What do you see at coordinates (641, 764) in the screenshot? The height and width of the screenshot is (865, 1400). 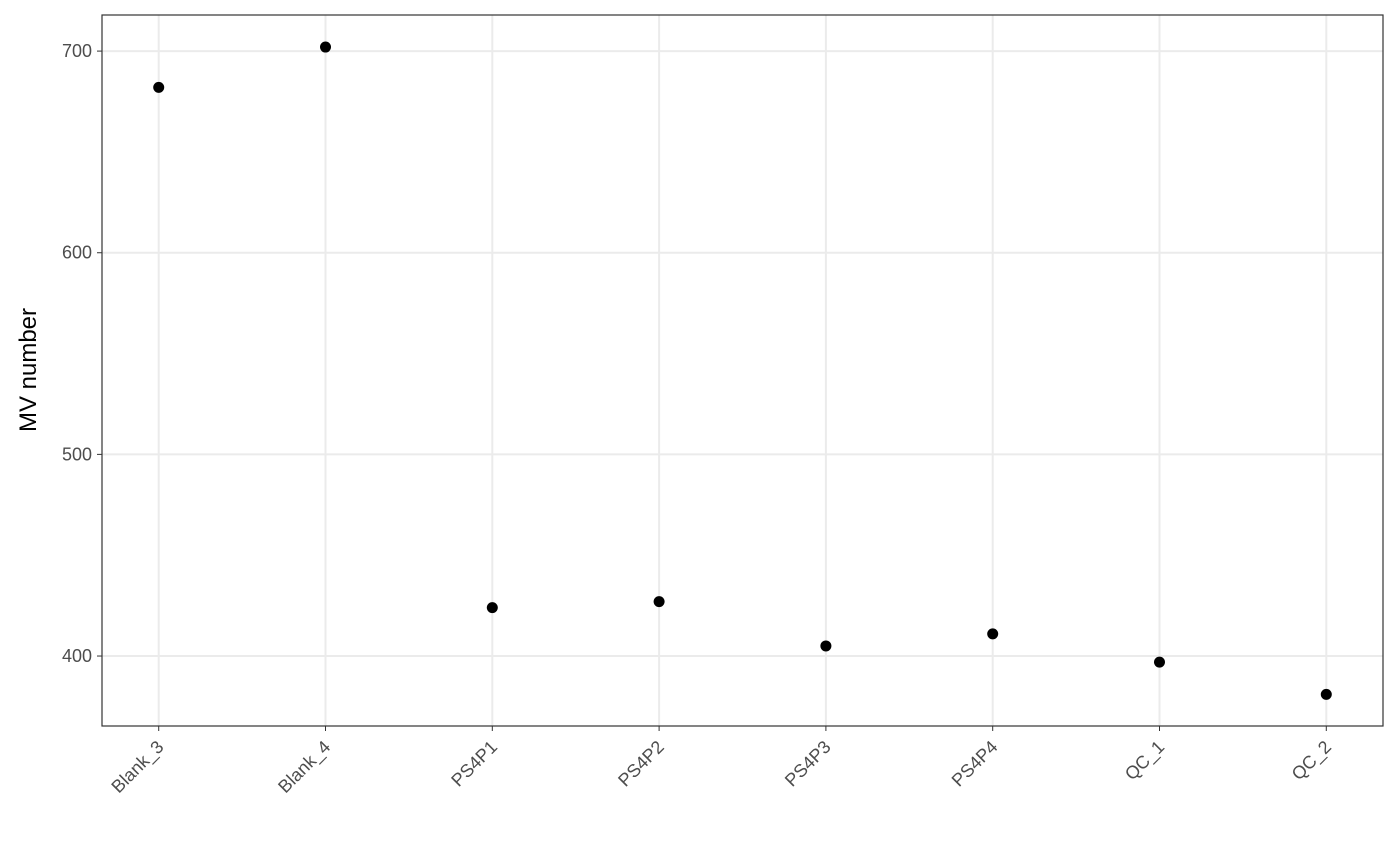 I see `x-tick-label: PS4P2` at bounding box center [641, 764].